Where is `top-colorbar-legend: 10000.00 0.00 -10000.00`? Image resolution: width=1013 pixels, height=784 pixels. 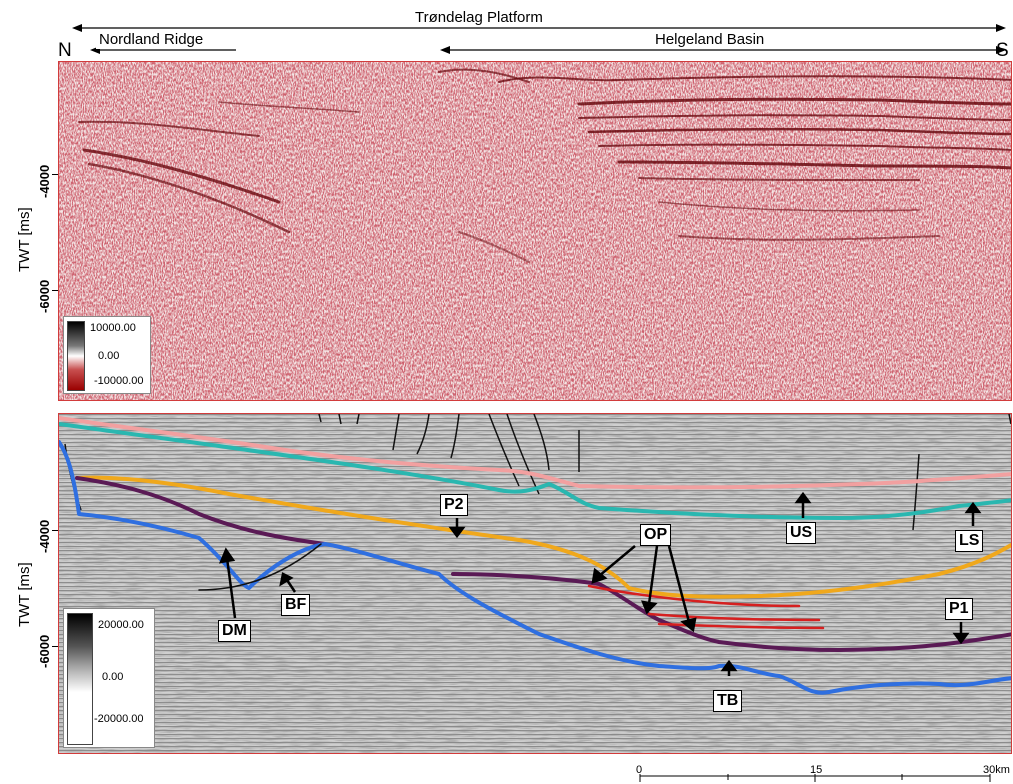 top-colorbar-legend: 10000.00 0.00 -10000.00 is located at coordinates (107, 355).